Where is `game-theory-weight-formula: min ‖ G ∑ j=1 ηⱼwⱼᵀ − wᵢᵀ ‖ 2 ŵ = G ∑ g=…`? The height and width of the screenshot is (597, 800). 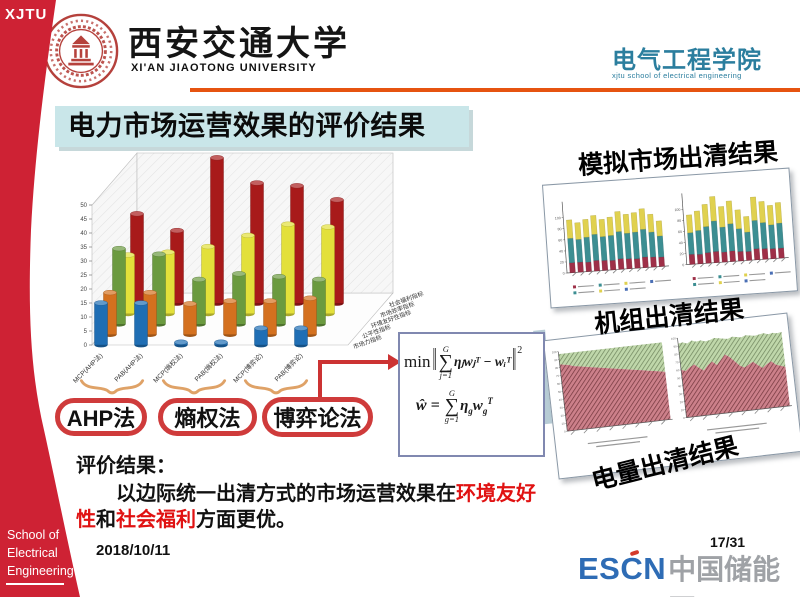 game-theory-weight-formula: min ‖ G ∑ j=1 ηⱼwⱼᵀ − wᵢᵀ ‖ 2 ŵ = G ∑ g=… is located at coordinates (471, 394).